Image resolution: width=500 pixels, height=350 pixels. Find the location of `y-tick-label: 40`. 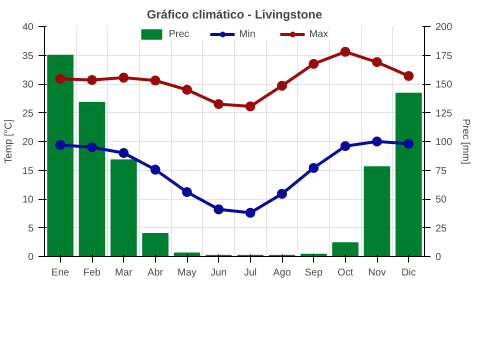

y-tick-label: 40 is located at coordinates (28, 27).